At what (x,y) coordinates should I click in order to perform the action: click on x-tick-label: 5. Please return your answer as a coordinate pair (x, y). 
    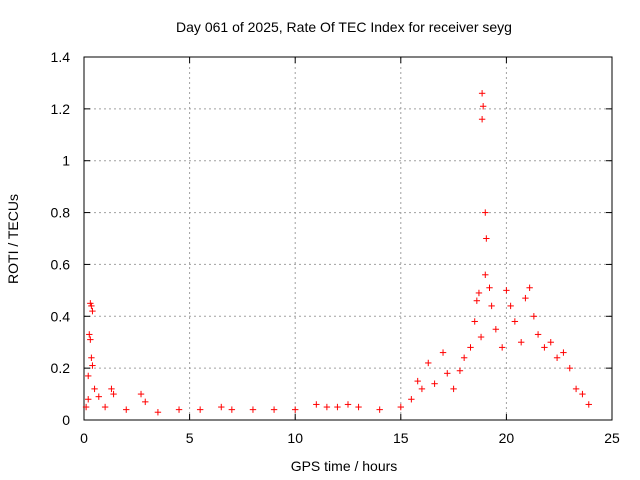
    Looking at the image, I should click on (190, 438).